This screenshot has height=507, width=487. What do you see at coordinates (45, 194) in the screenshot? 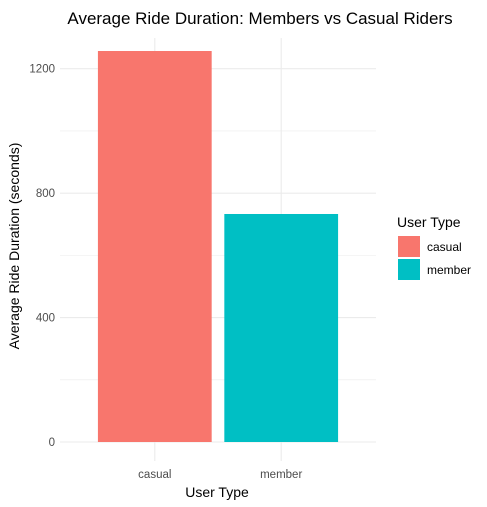
I see `y-tick-label: 800` at bounding box center [45, 194].